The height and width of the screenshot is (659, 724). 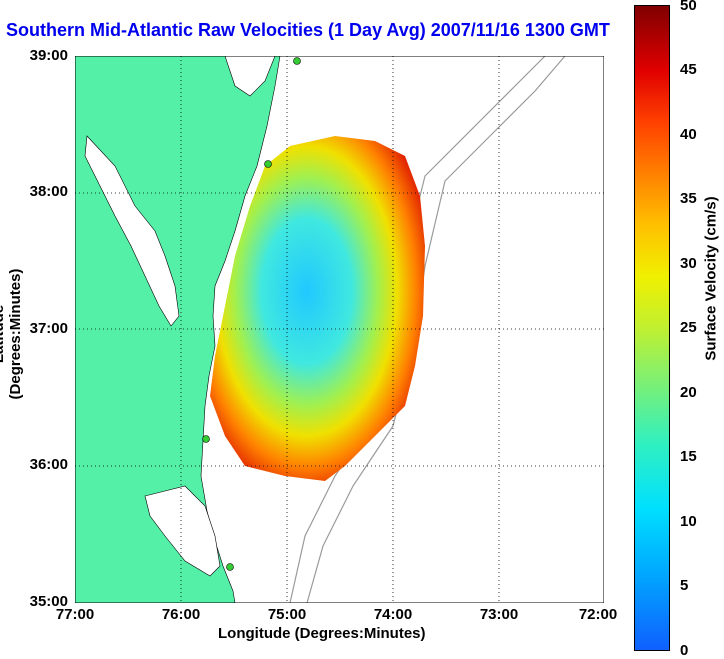 What do you see at coordinates (688, 327) in the screenshot?
I see `colorbar-tick: 25` at bounding box center [688, 327].